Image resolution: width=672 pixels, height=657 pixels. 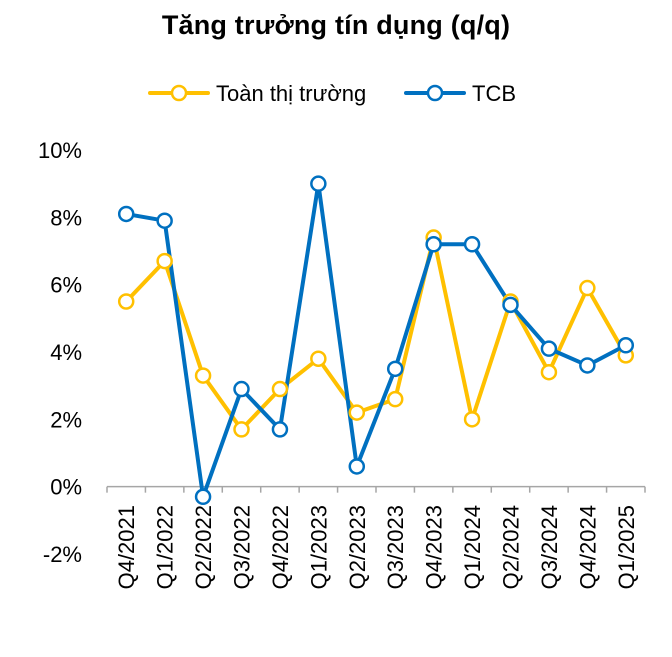 I want to click on x-tick-label: Q1/2022, so click(x=165, y=547).